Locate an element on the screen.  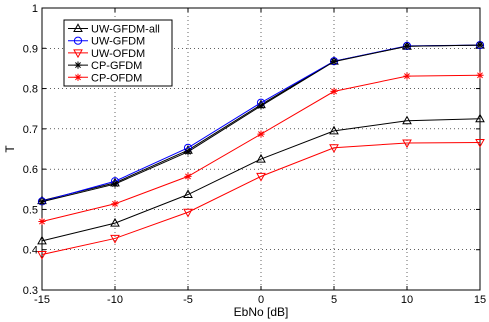
y-tick-label: 0.8 is located at coordinates (30, 90).